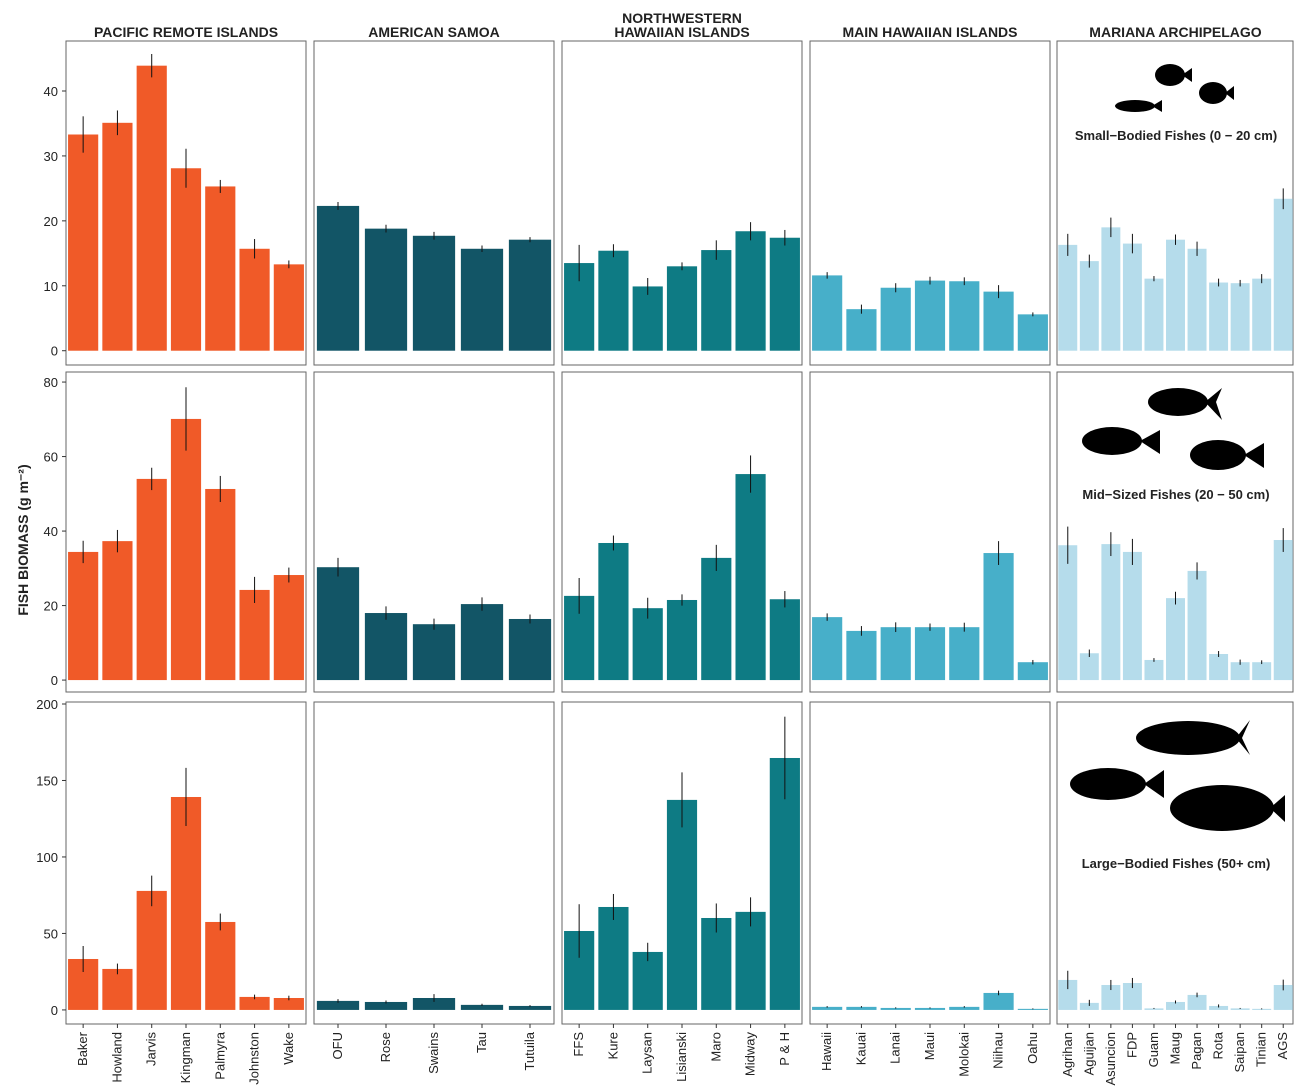 The height and width of the screenshot is (1090, 1295). Describe the element at coordinates (51, 933) in the screenshot. I see `y-tick-label: 50` at that location.